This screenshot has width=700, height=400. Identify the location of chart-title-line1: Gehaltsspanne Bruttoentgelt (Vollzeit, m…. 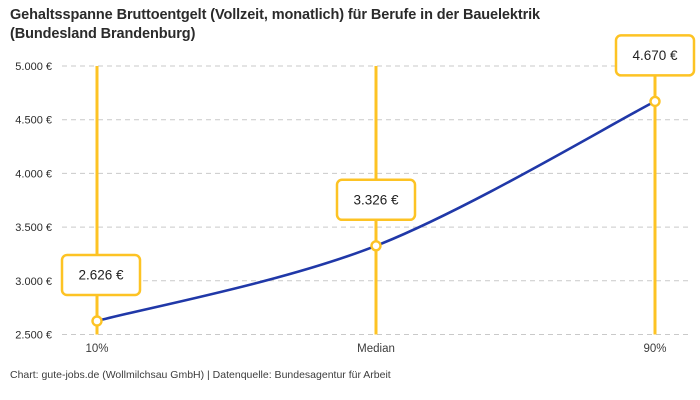
(275, 15).